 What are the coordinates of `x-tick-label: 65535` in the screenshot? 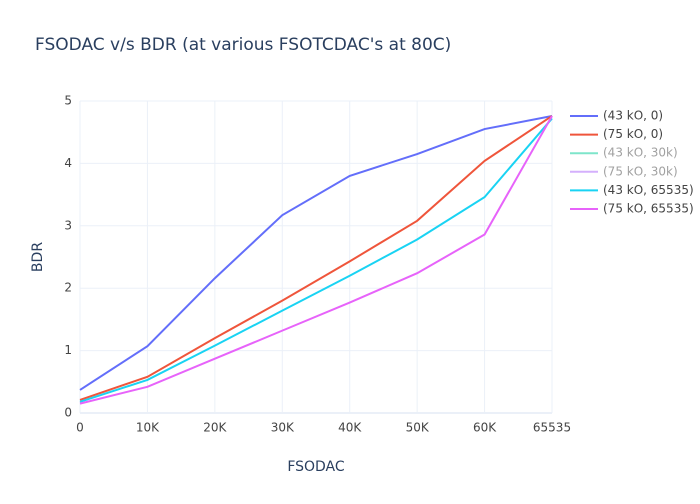 It's located at (552, 428).